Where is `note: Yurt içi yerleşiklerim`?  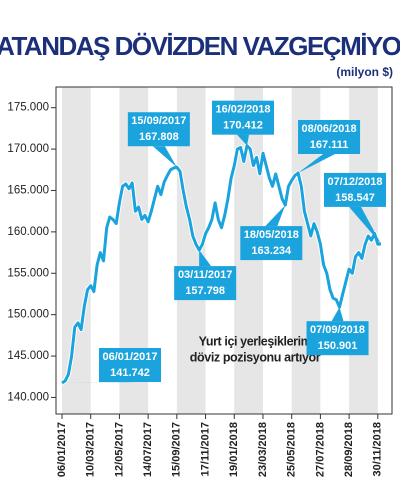
note: Yurt içi yerleşiklerim is located at coordinates (255, 341).